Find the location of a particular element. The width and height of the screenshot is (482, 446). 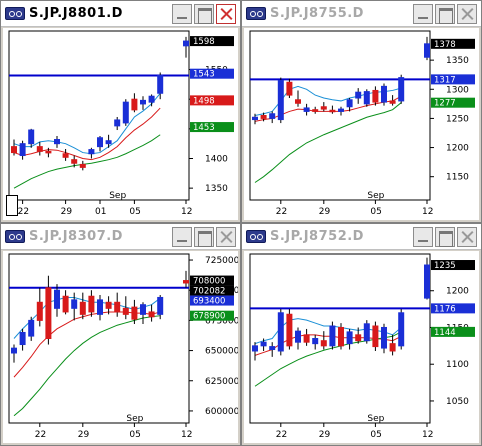

price-label-text: 1498 is located at coordinates (204, 101).